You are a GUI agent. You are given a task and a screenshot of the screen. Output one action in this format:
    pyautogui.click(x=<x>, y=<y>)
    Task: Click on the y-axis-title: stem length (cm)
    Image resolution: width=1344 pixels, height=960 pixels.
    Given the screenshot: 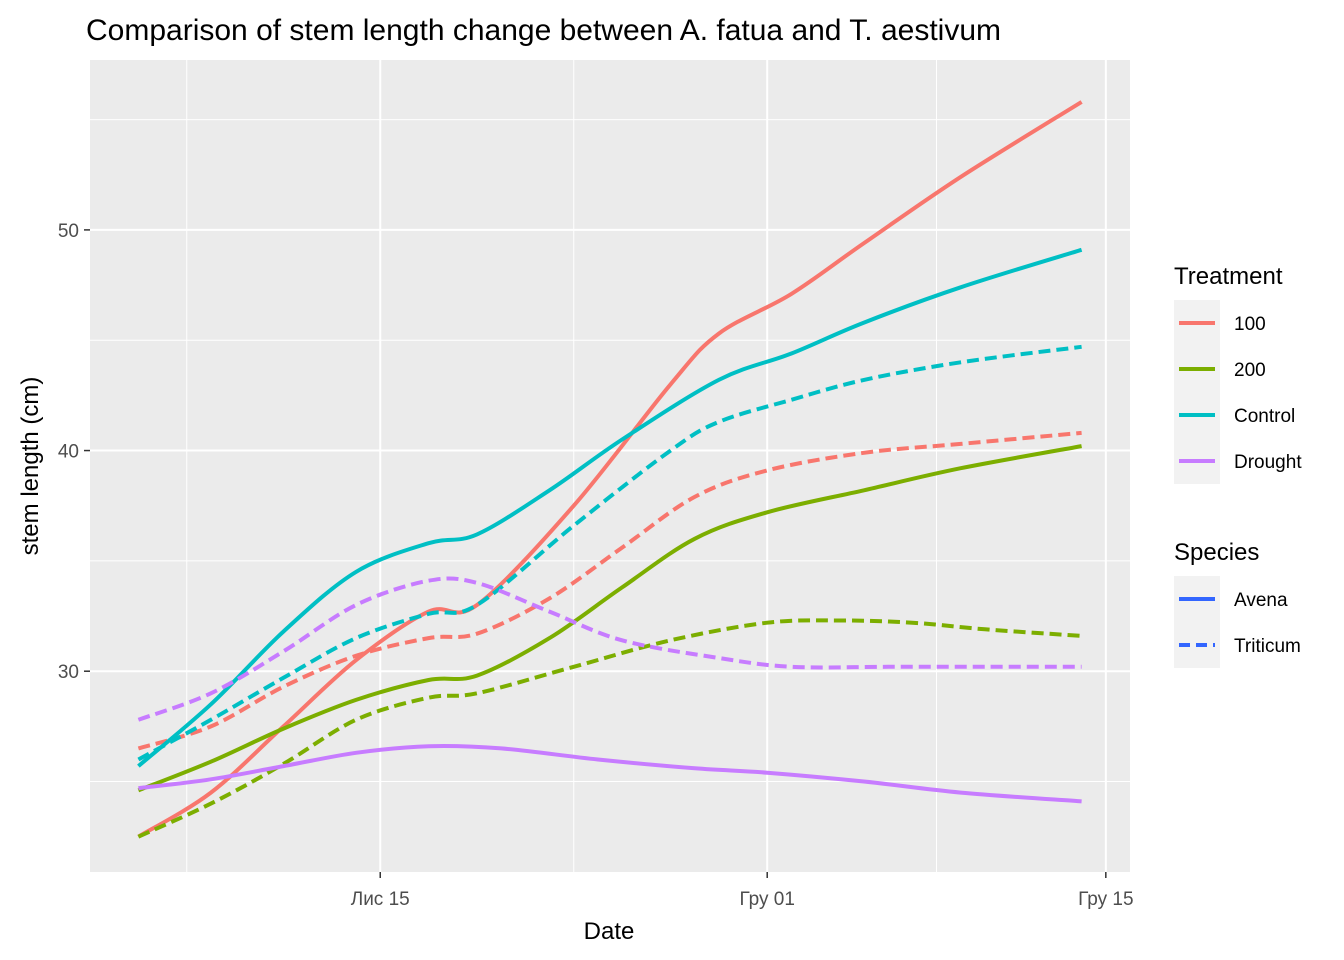 What is the action you would take?
    pyautogui.click(x=30, y=466)
    